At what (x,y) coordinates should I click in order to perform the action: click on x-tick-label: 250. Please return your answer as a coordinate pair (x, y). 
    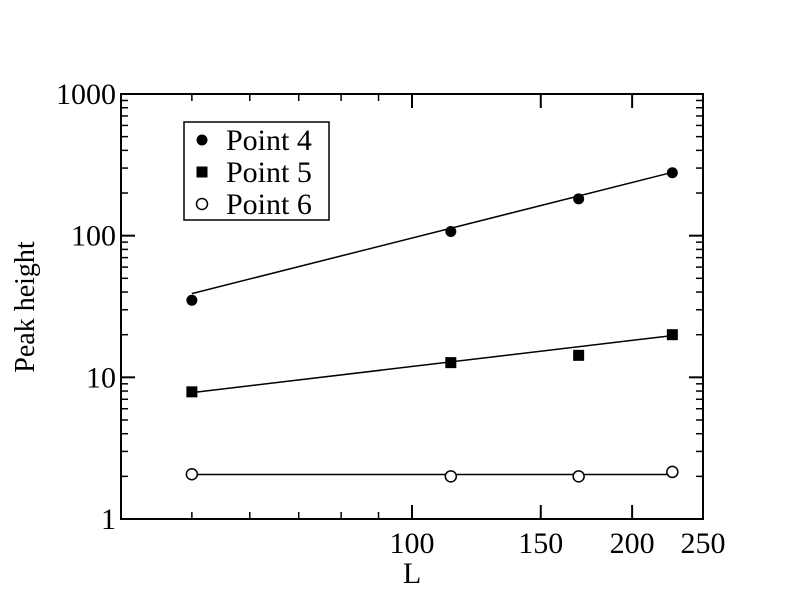
    Looking at the image, I should click on (703, 543).